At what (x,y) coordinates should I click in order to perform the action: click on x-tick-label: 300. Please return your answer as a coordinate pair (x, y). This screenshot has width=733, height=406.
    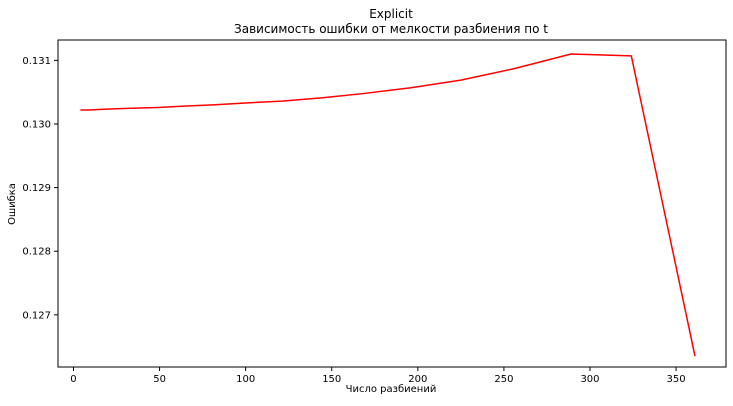
    Looking at the image, I should click on (589, 379).